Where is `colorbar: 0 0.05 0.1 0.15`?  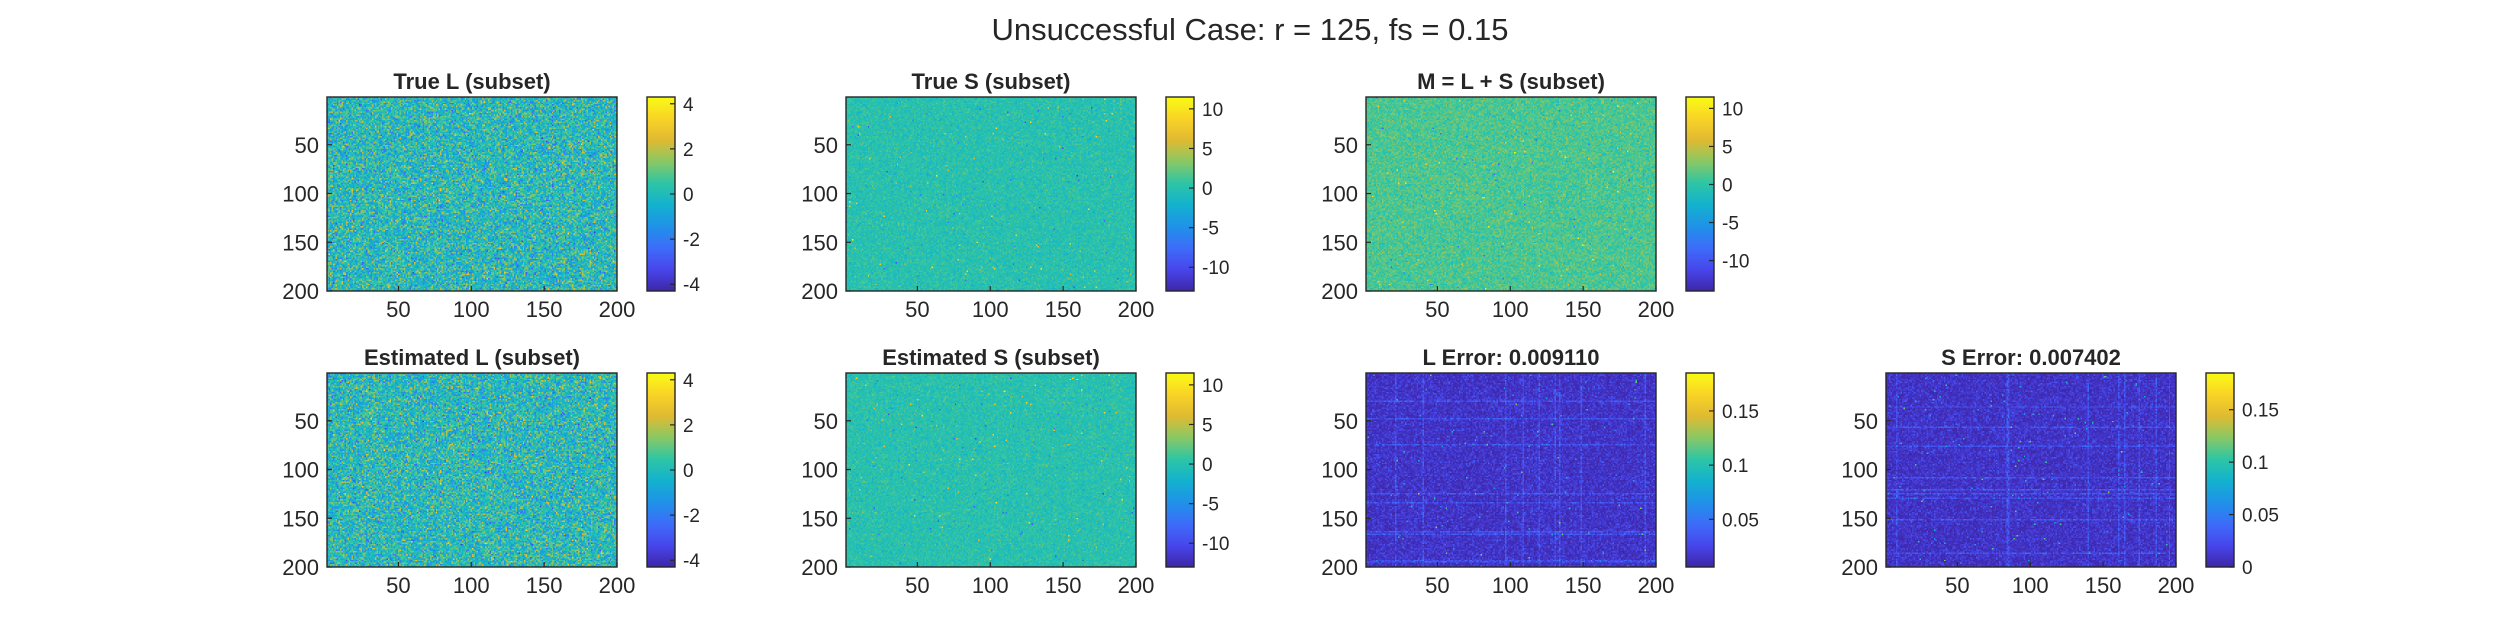
colorbar: 0 0.05 0.1 0.15 is located at coordinates (2242, 475).